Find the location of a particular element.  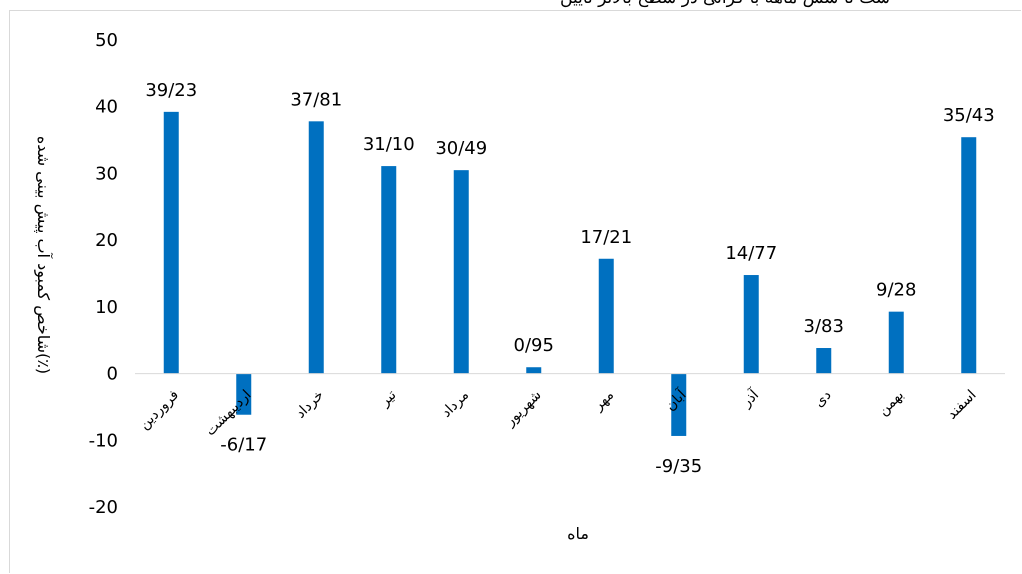

data-label: -9/35 is located at coordinates (678, 466).